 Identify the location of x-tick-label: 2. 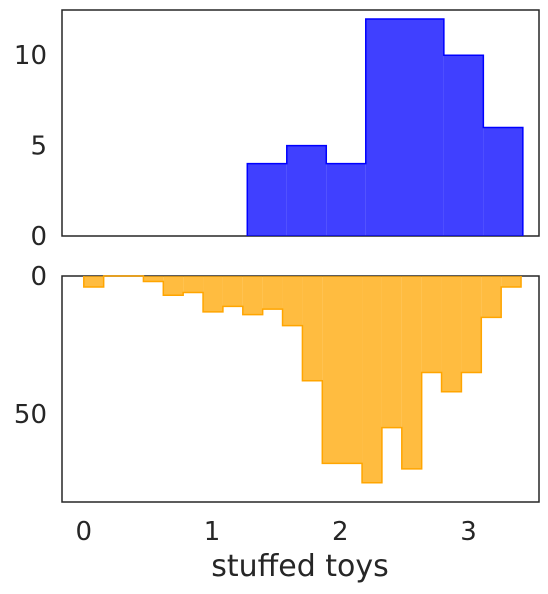
(340, 532).